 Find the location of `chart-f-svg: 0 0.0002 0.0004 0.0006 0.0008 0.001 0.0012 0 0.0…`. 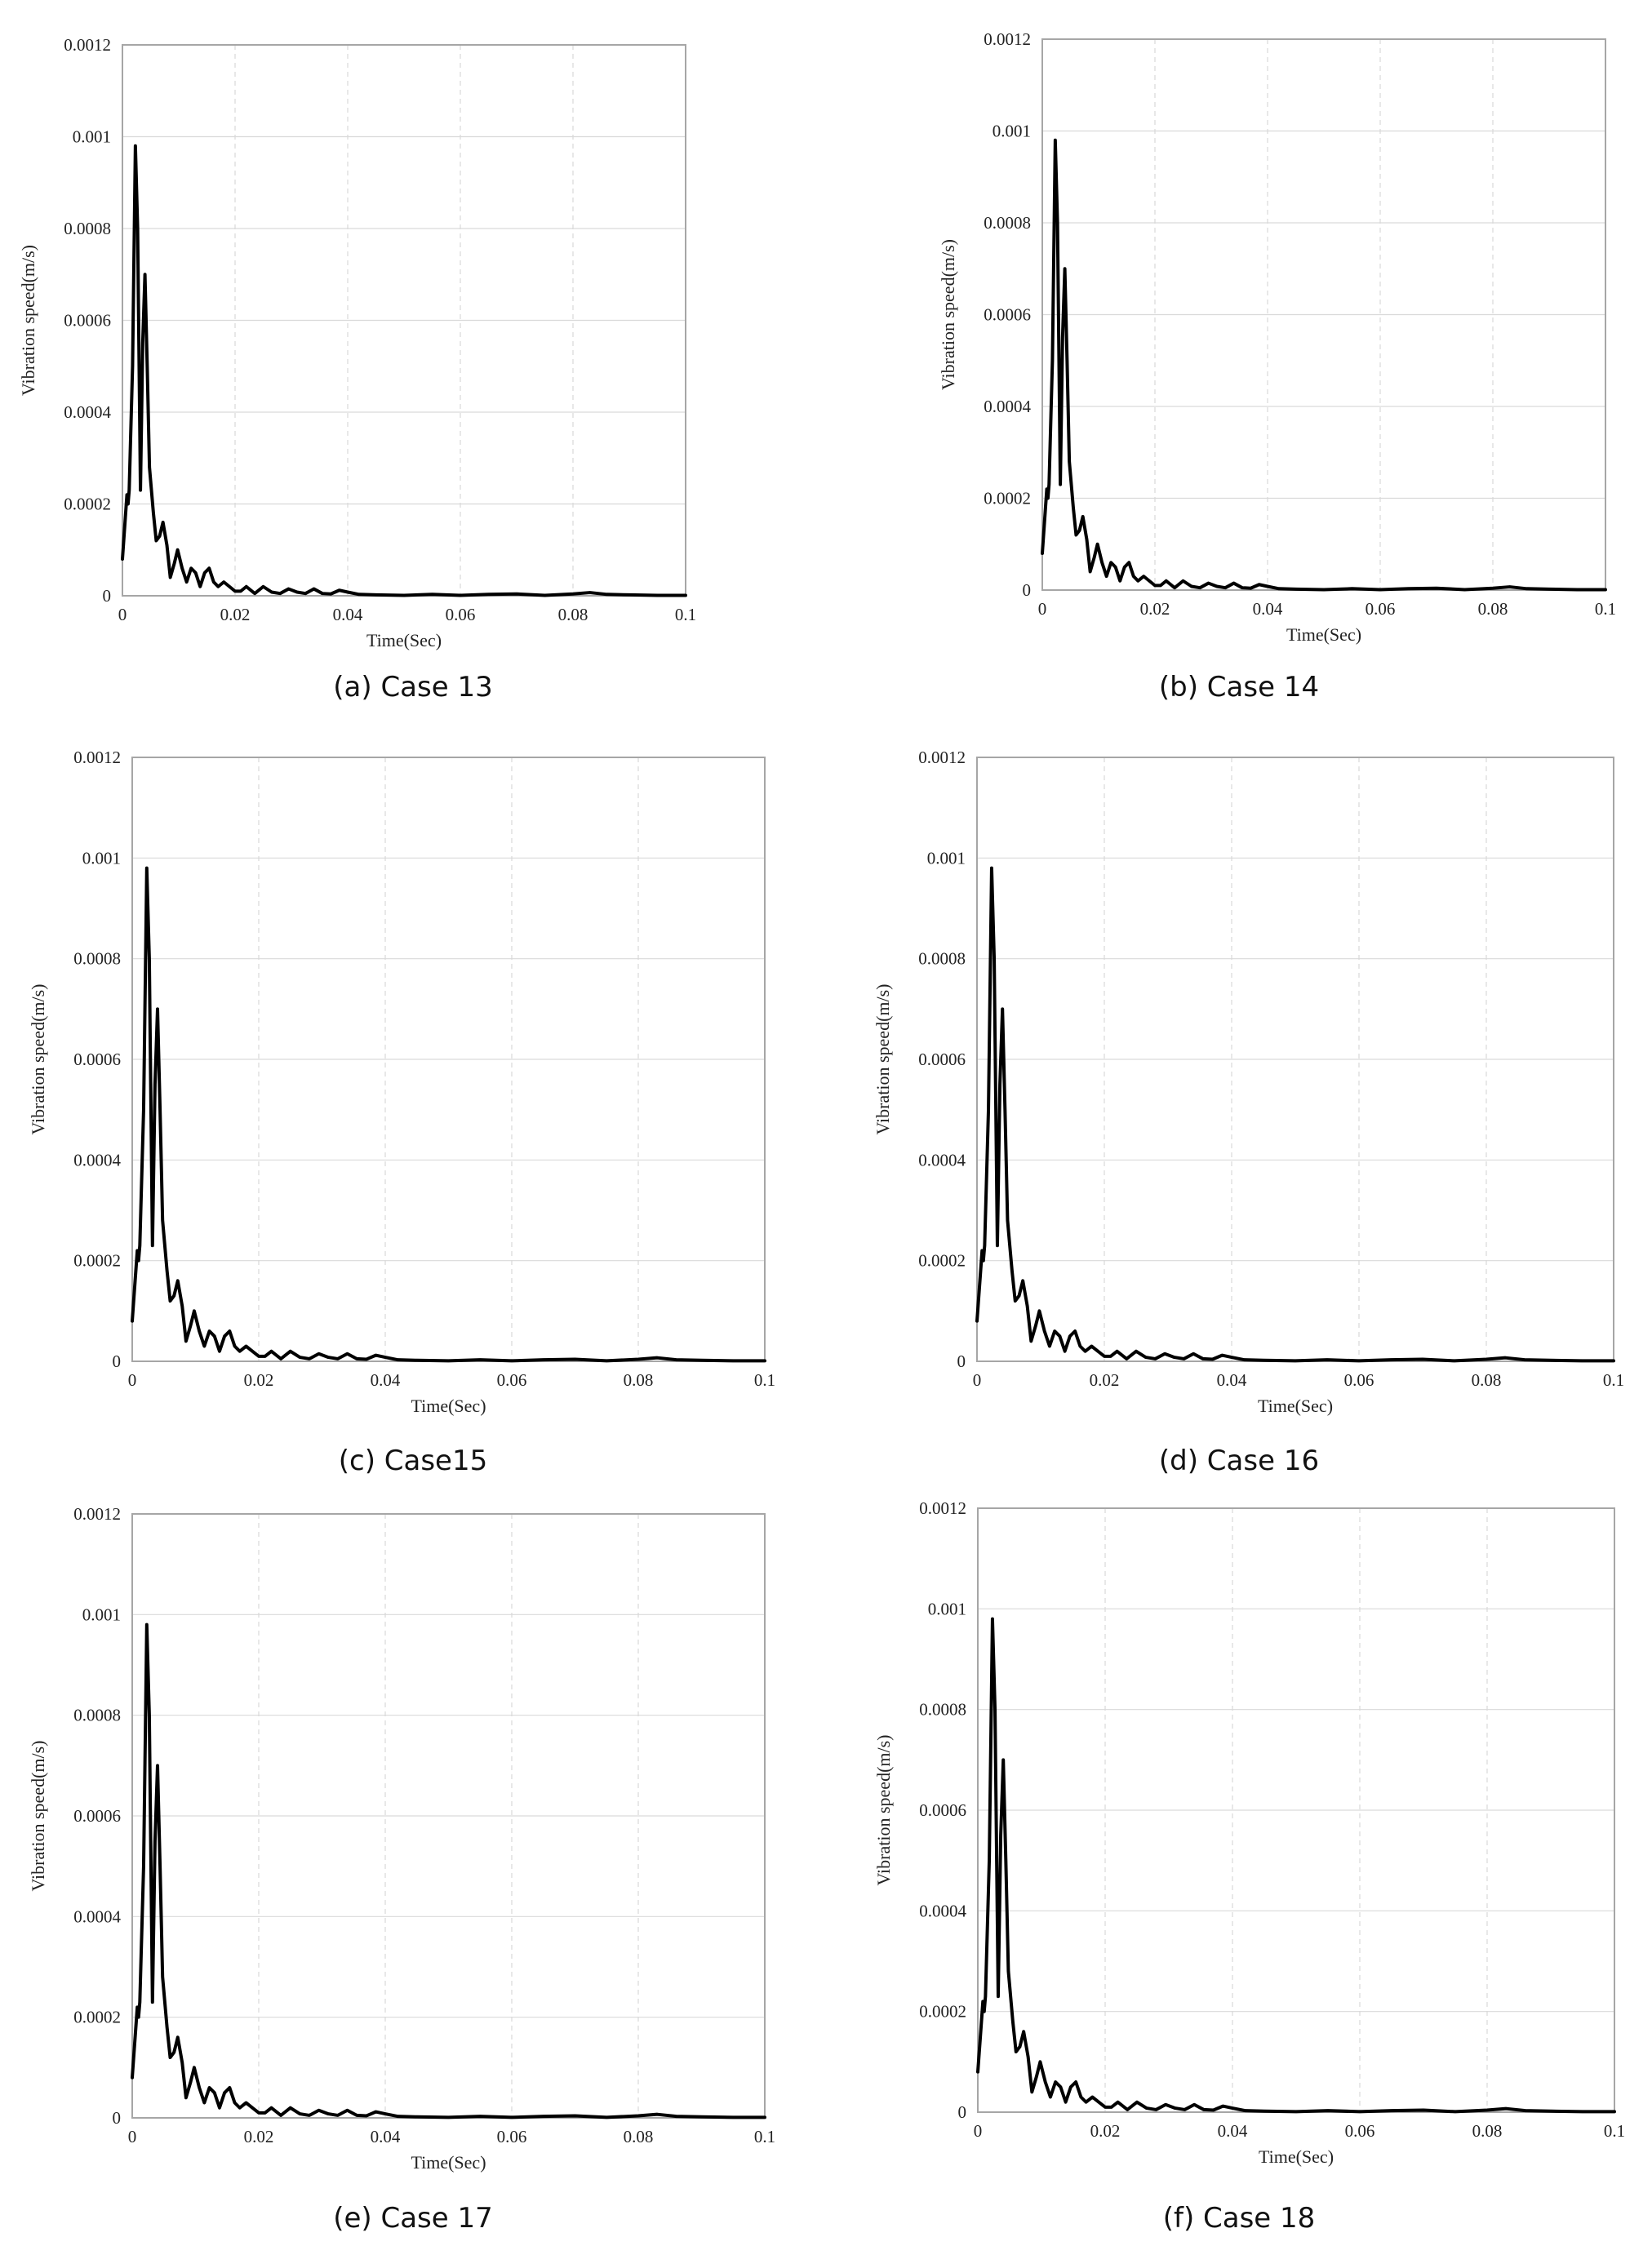

chart-f-svg: 0 0.0002 0.0004 0.0006 0.0008 0.001 0.0012 0 0.0… is located at coordinates (1249, 1832).